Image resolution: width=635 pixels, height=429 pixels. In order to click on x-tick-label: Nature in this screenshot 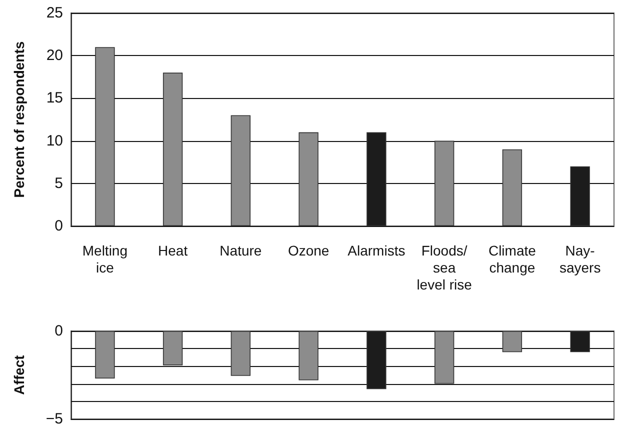, I will do `click(241, 250)`.